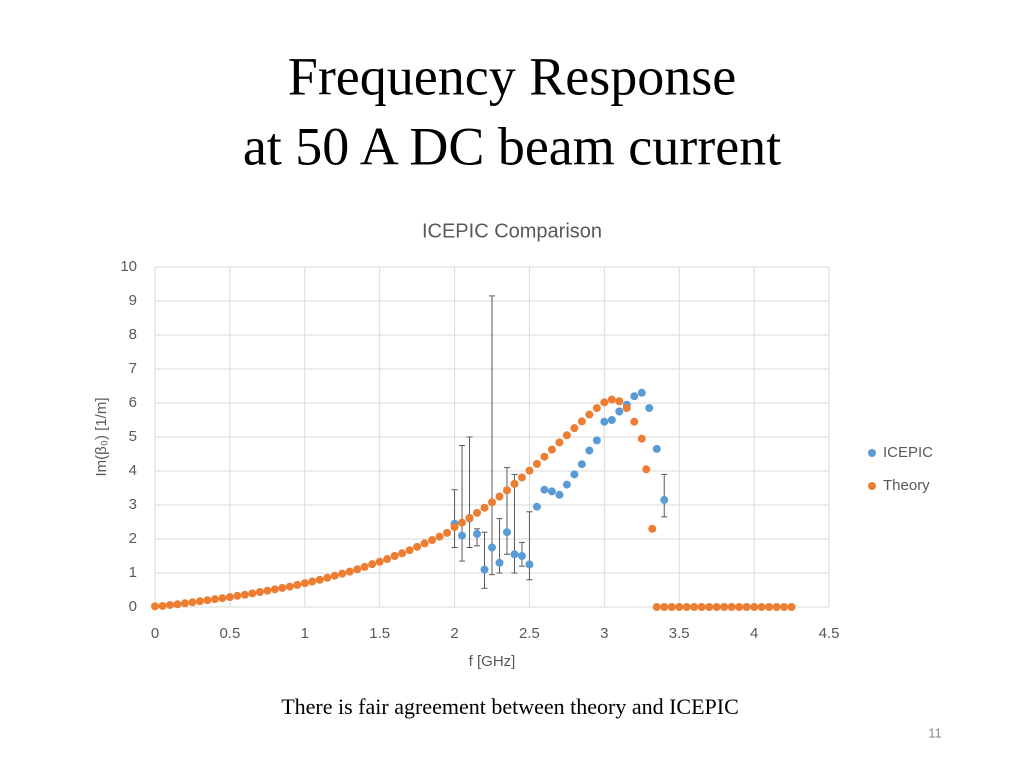  Describe the element at coordinates (908, 452) in the screenshot. I see `legend-label: ICEPIC` at that location.